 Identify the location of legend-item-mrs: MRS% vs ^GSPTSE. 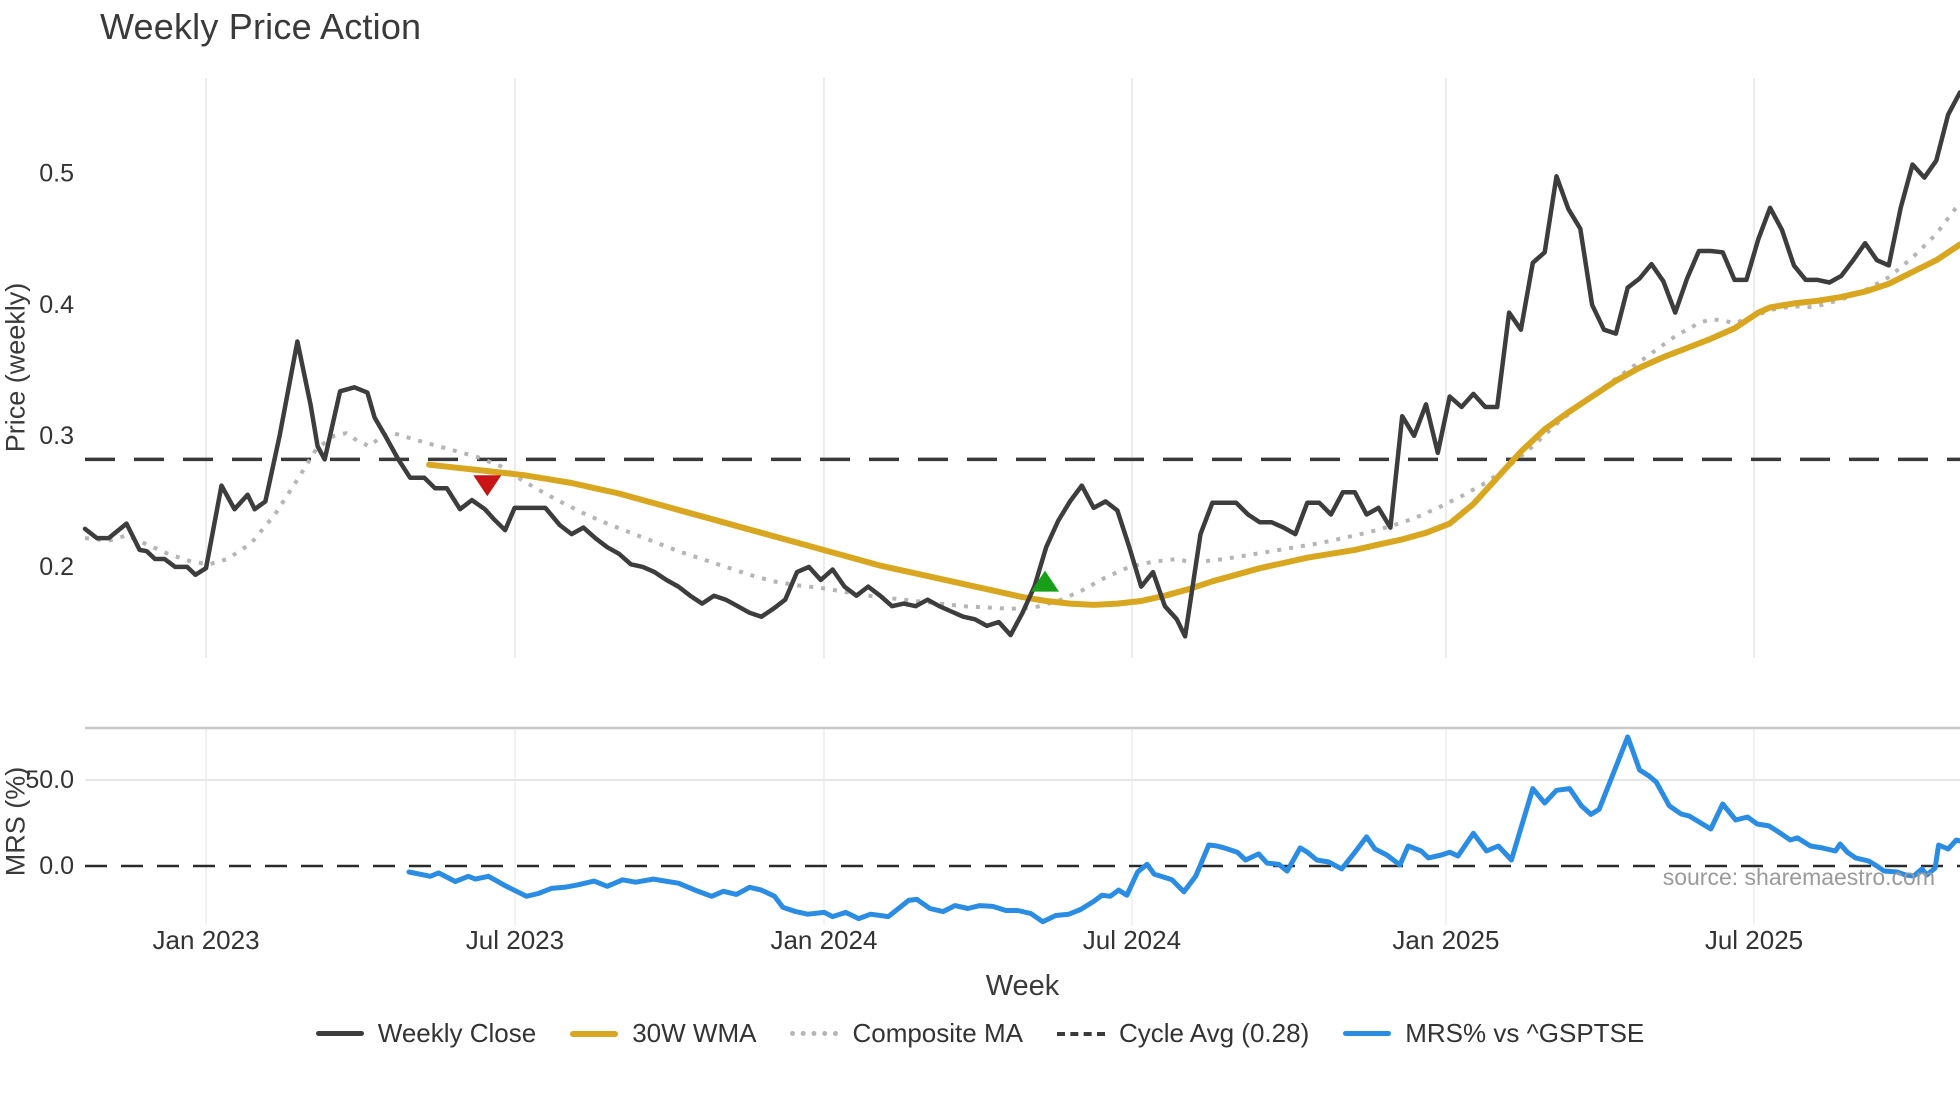
(1493, 1033).